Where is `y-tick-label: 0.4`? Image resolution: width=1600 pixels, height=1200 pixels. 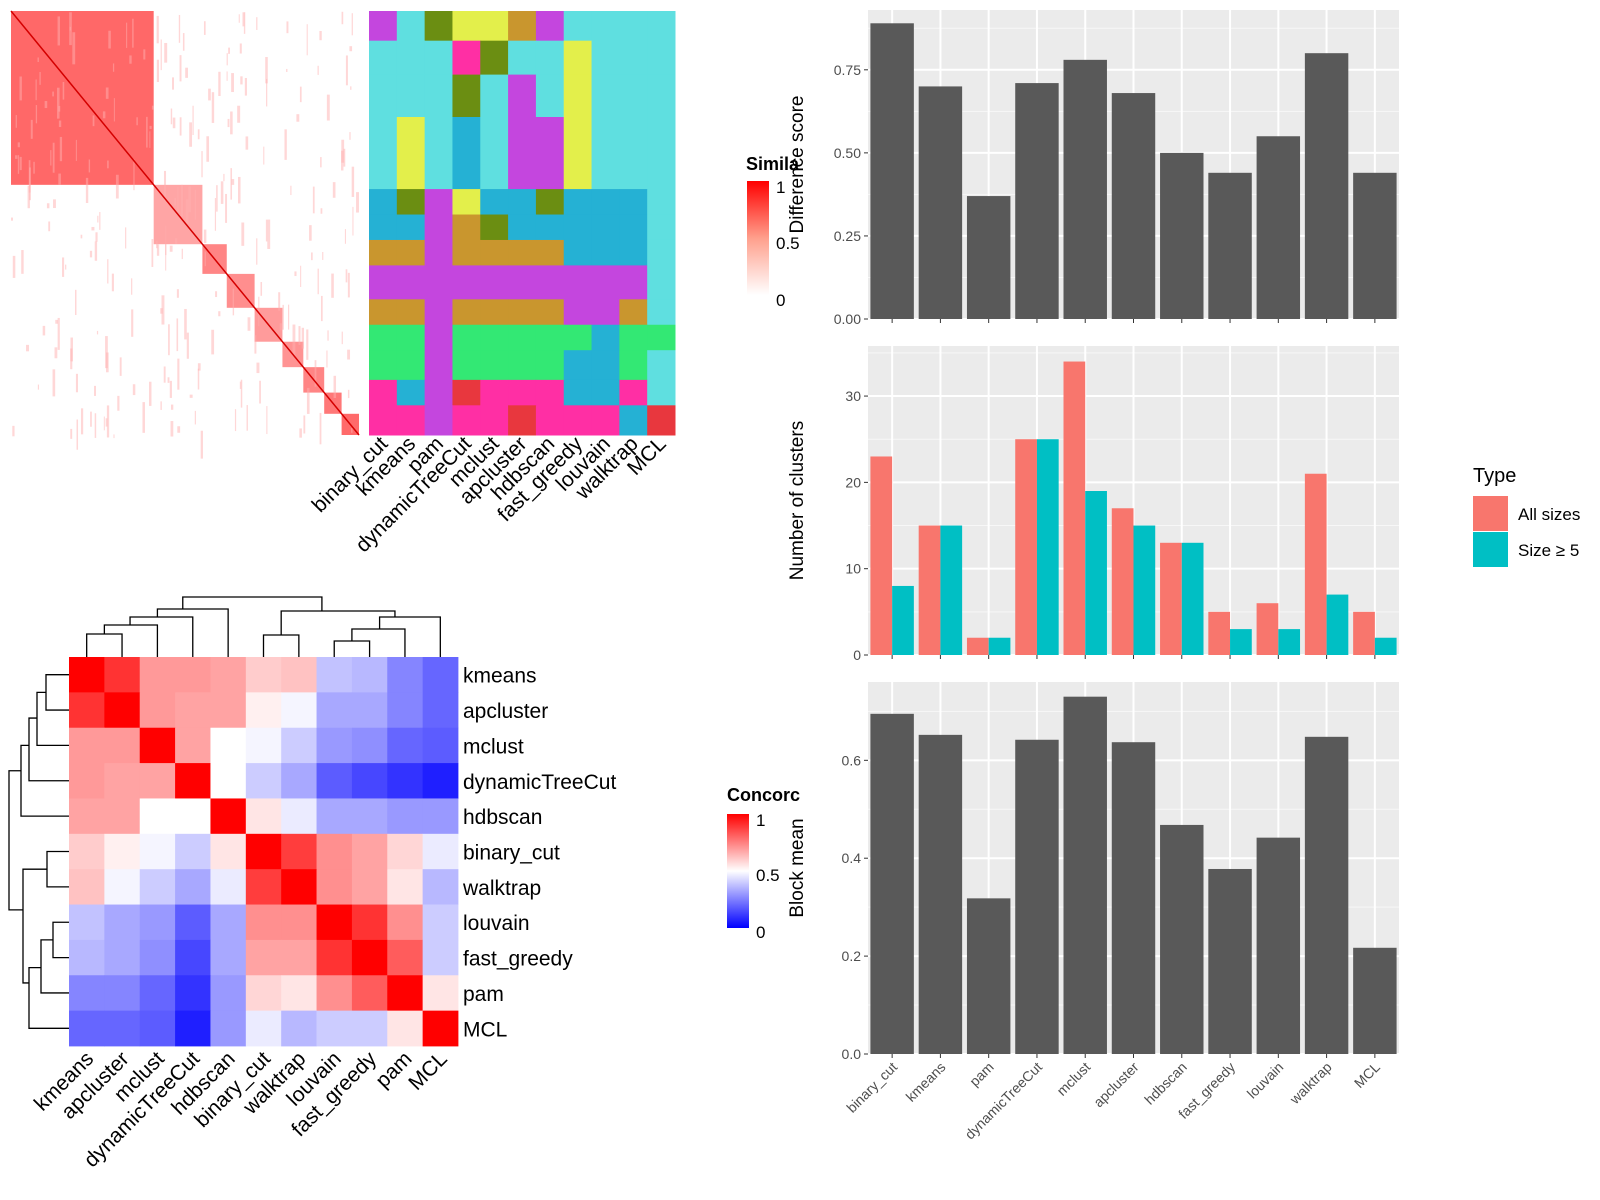 y-tick-label: 0.4 is located at coordinates (852, 858).